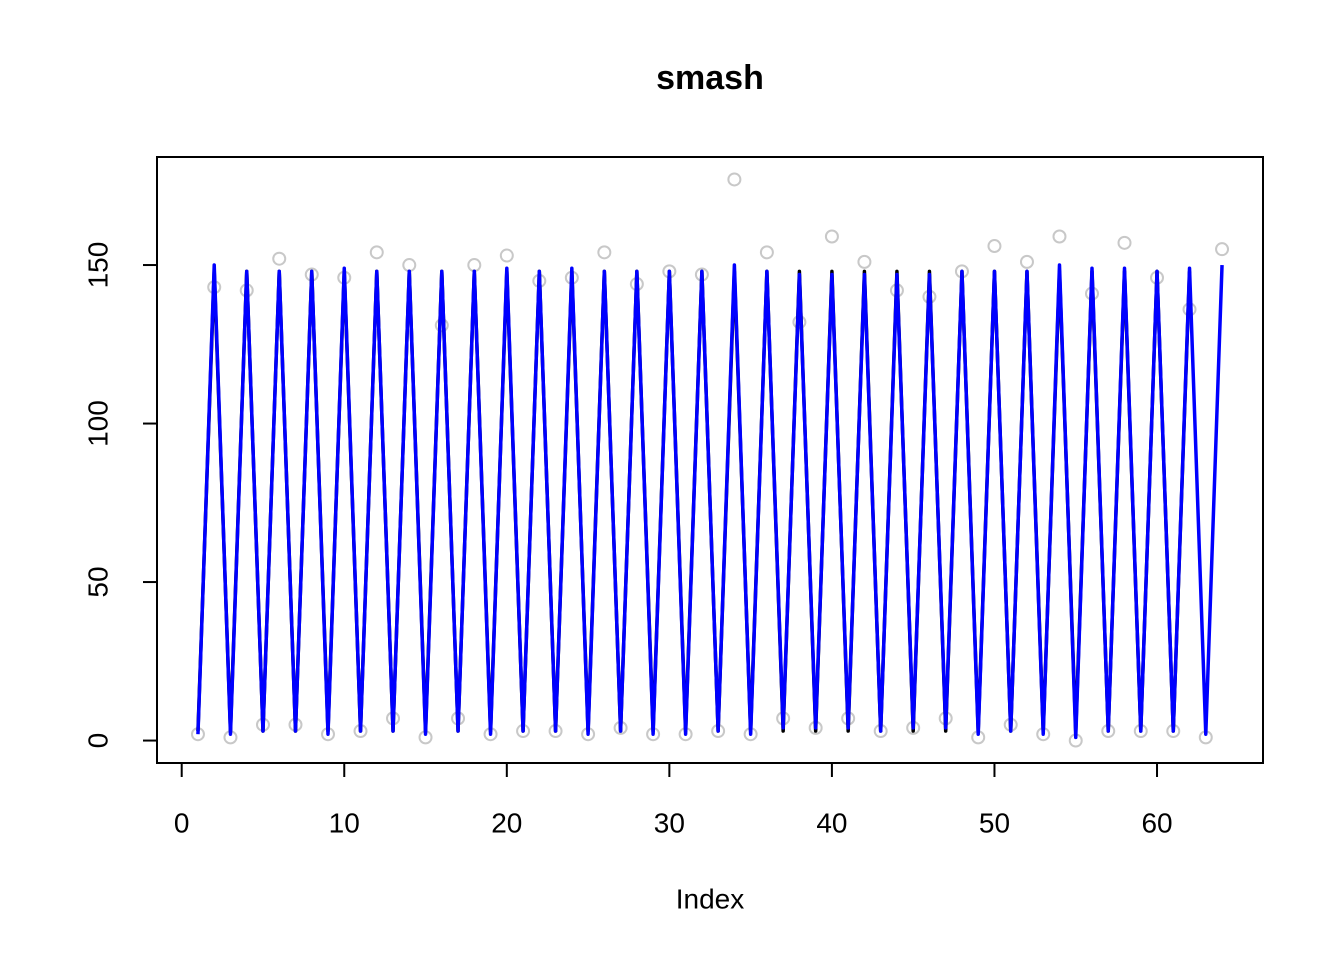 The image size is (1344, 960). What do you see at coordinates (97, 581) in the screenshot?
I see `y-tick-label: 50` at bounding box center [97, 581].